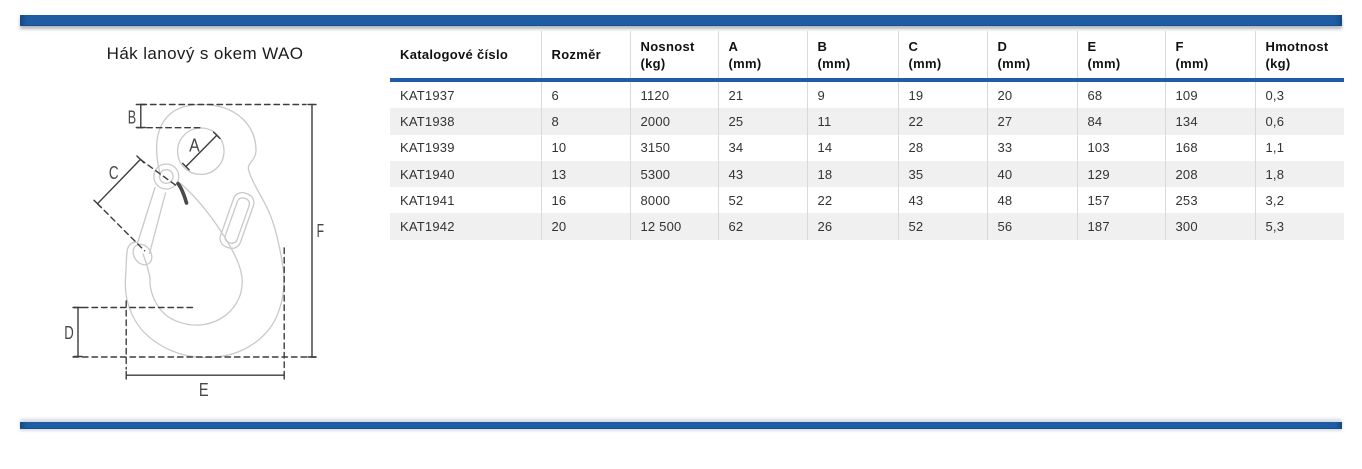 The width and height of the screenshot is (1362, 469). Describe the element at coordinates (69, 333) in the screenshot. I see `svg-text: D` at that location.